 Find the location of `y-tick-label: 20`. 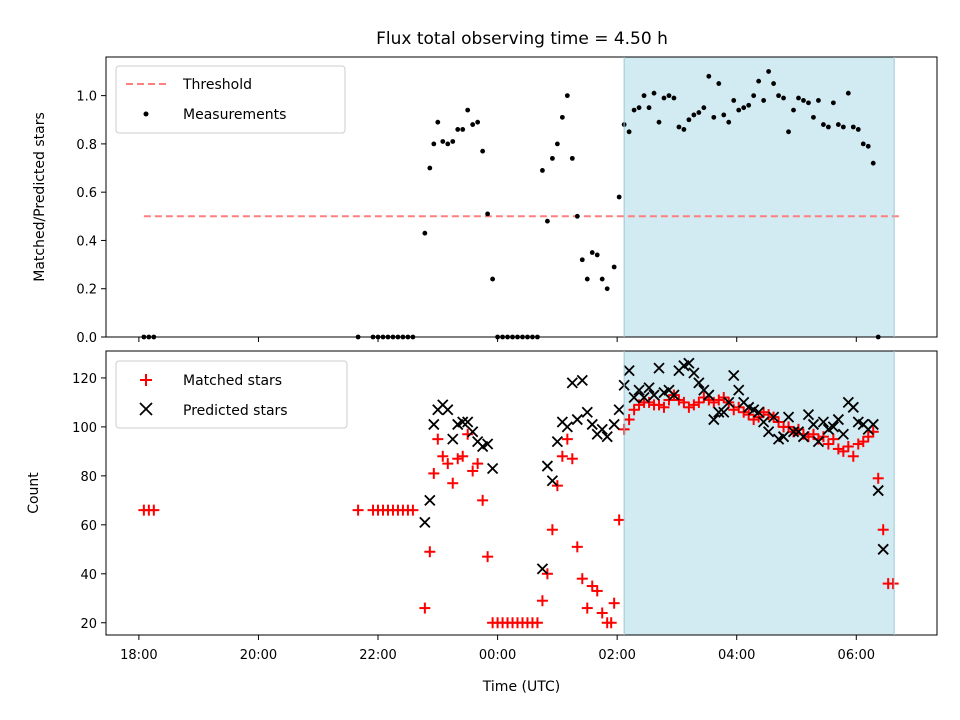

y-tick-label: 20 is located at coordinates (88, 624).